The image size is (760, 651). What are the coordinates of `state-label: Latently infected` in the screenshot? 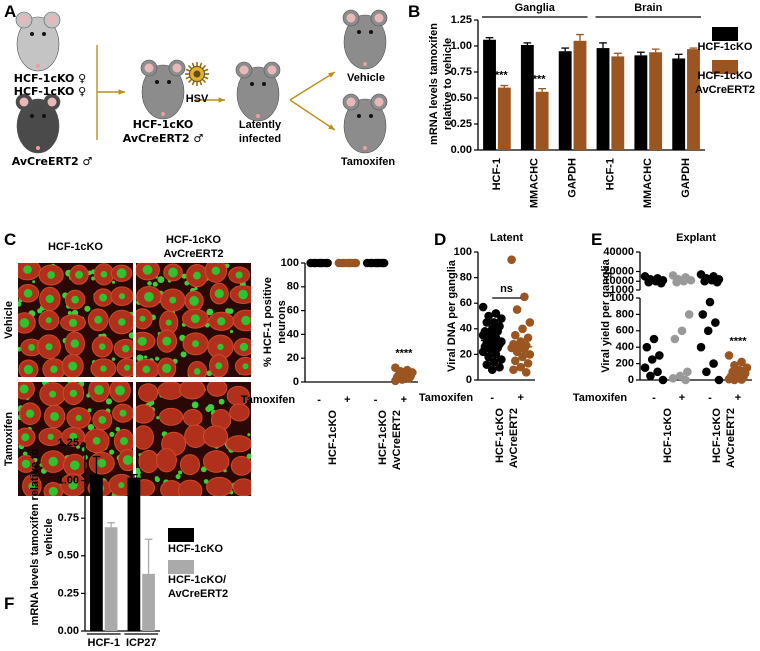 It's located at (260, 132).